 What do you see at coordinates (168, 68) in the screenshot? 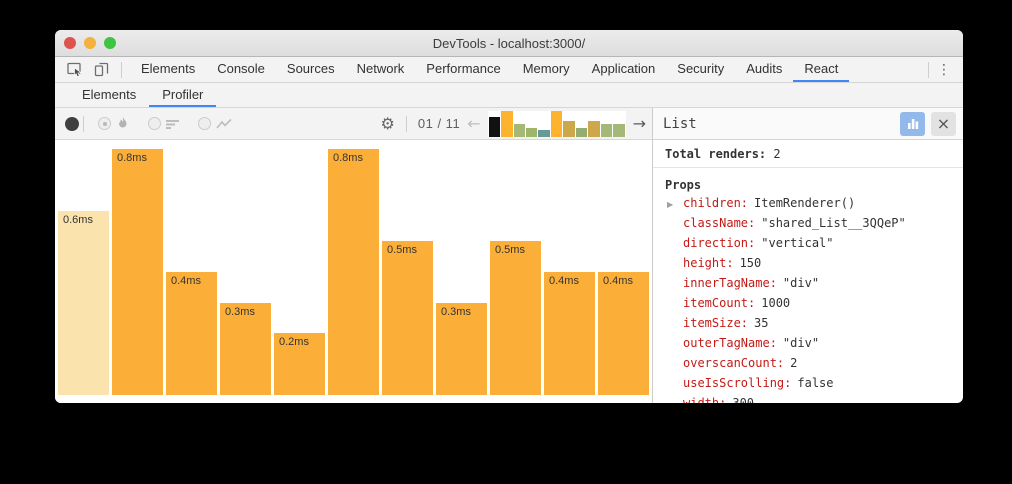
I see `tab-elements: Elements` at bounding box center [168, 68].